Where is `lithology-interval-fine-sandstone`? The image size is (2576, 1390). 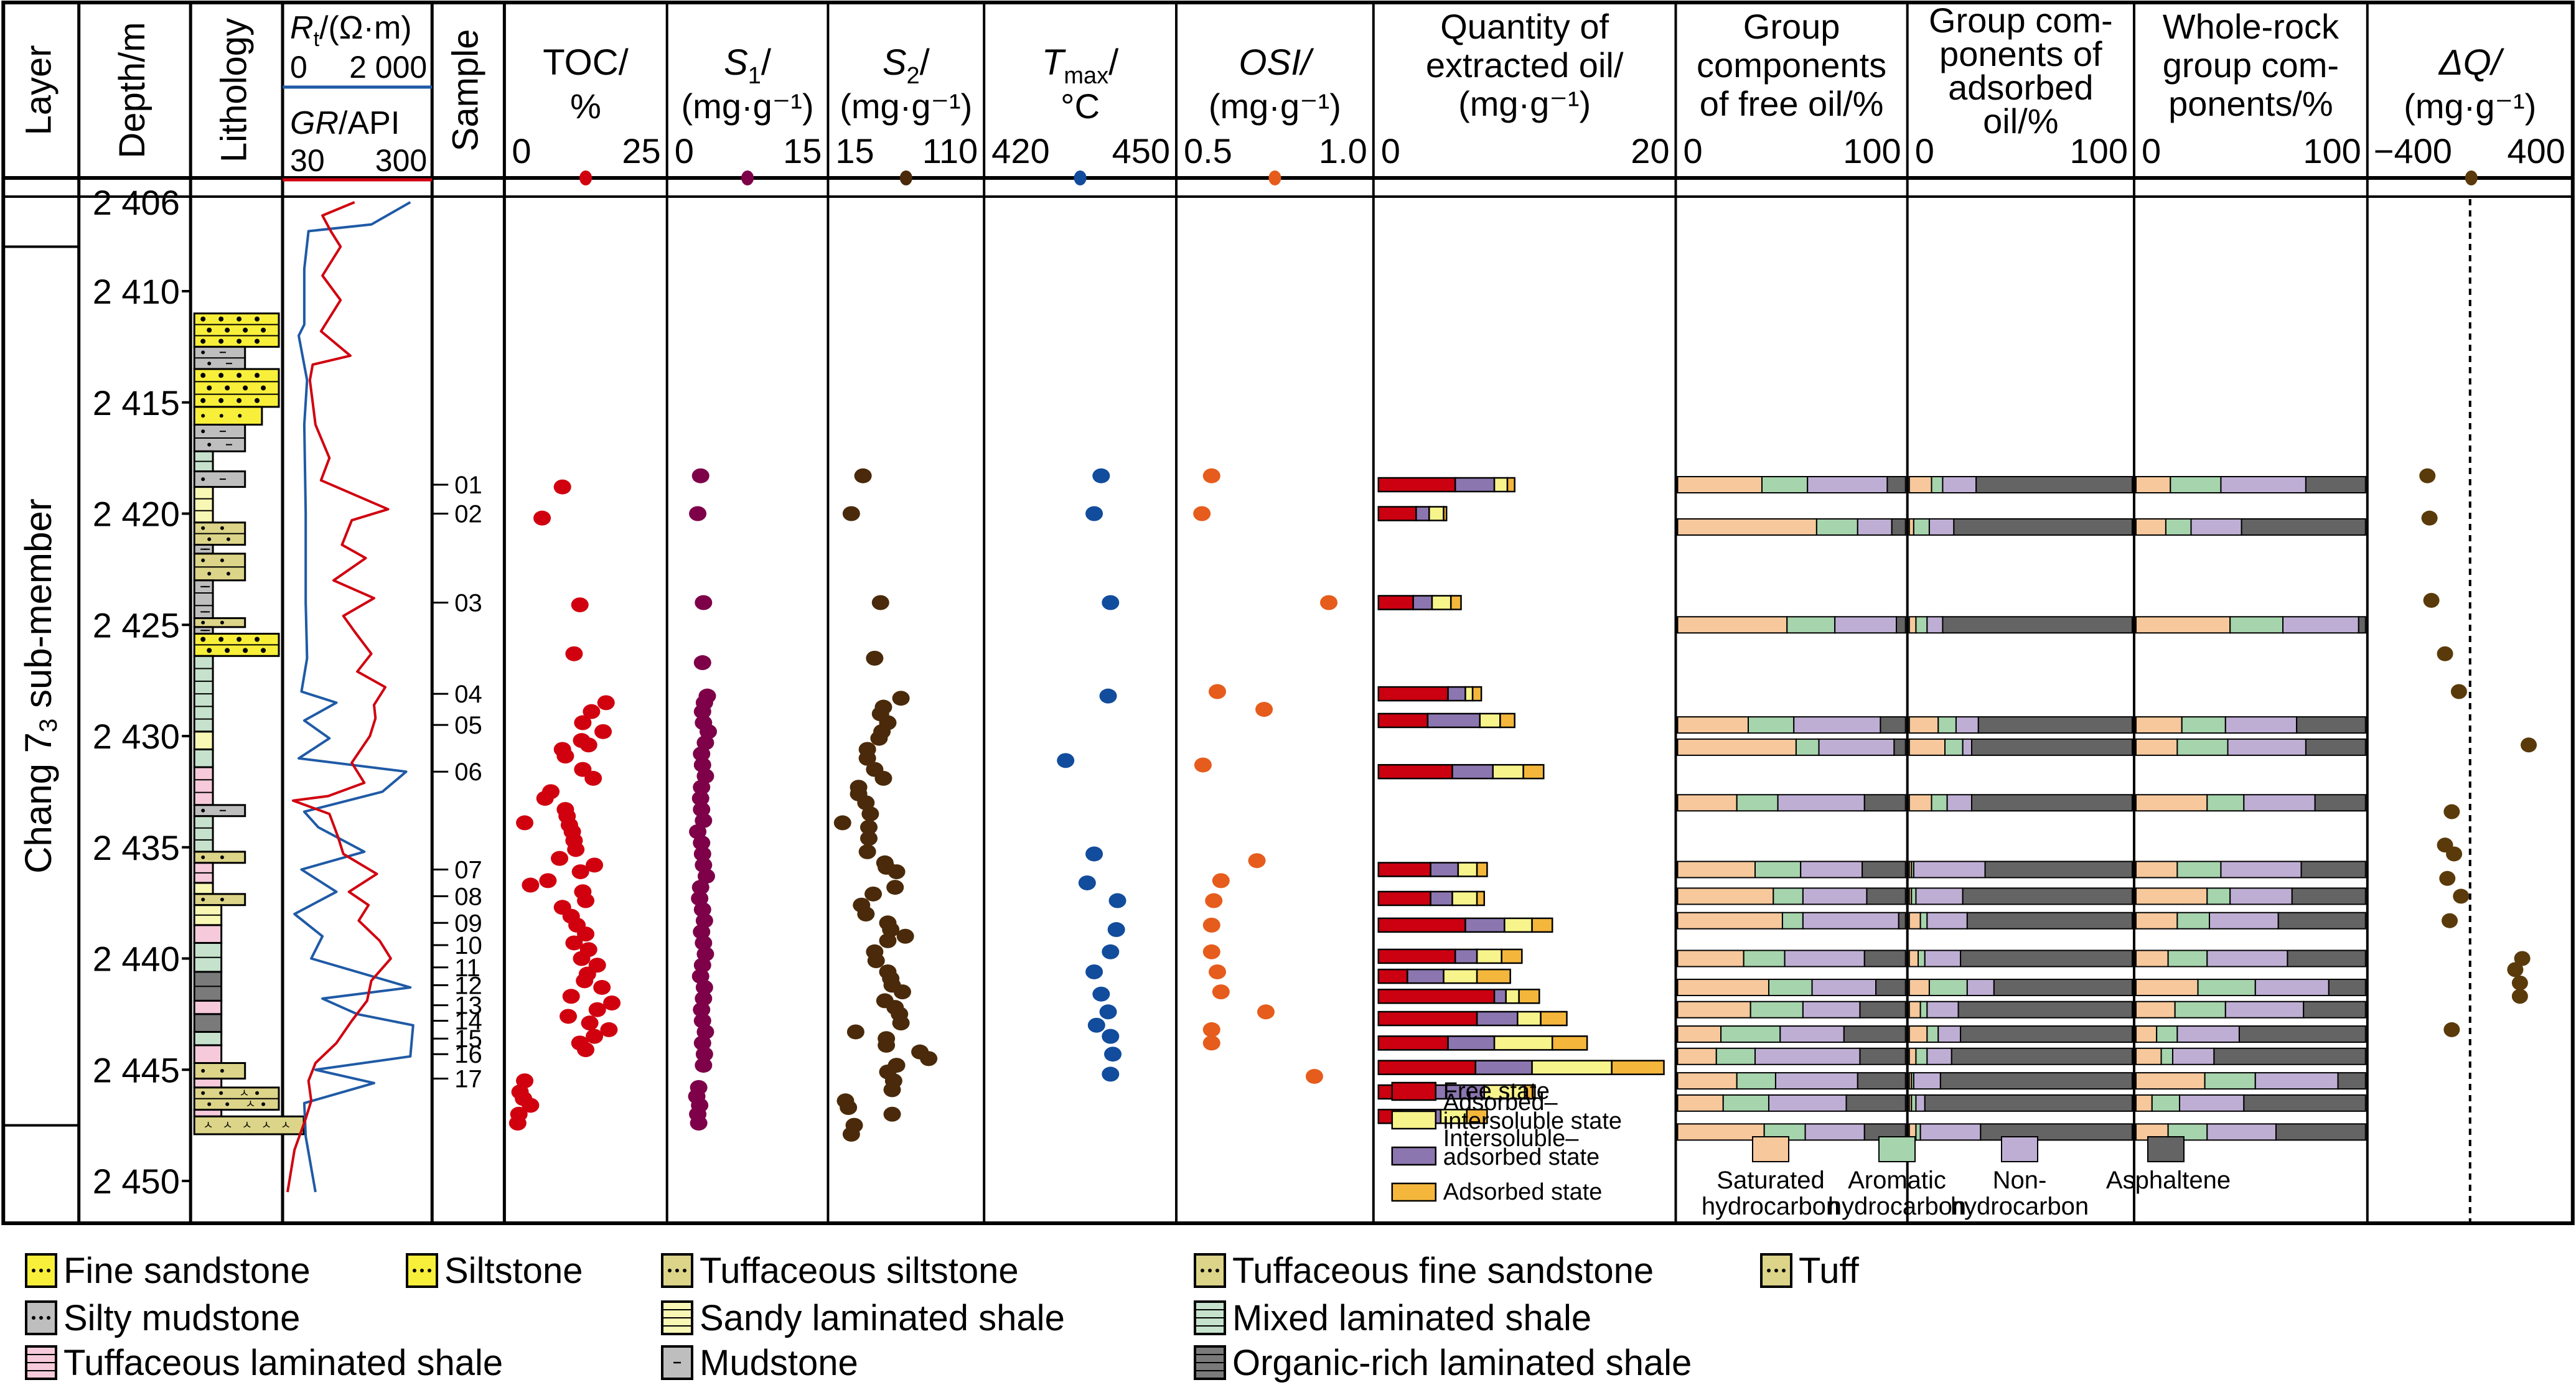 lithology-interval-fine-sandstone is located at coordinates (236, 388).